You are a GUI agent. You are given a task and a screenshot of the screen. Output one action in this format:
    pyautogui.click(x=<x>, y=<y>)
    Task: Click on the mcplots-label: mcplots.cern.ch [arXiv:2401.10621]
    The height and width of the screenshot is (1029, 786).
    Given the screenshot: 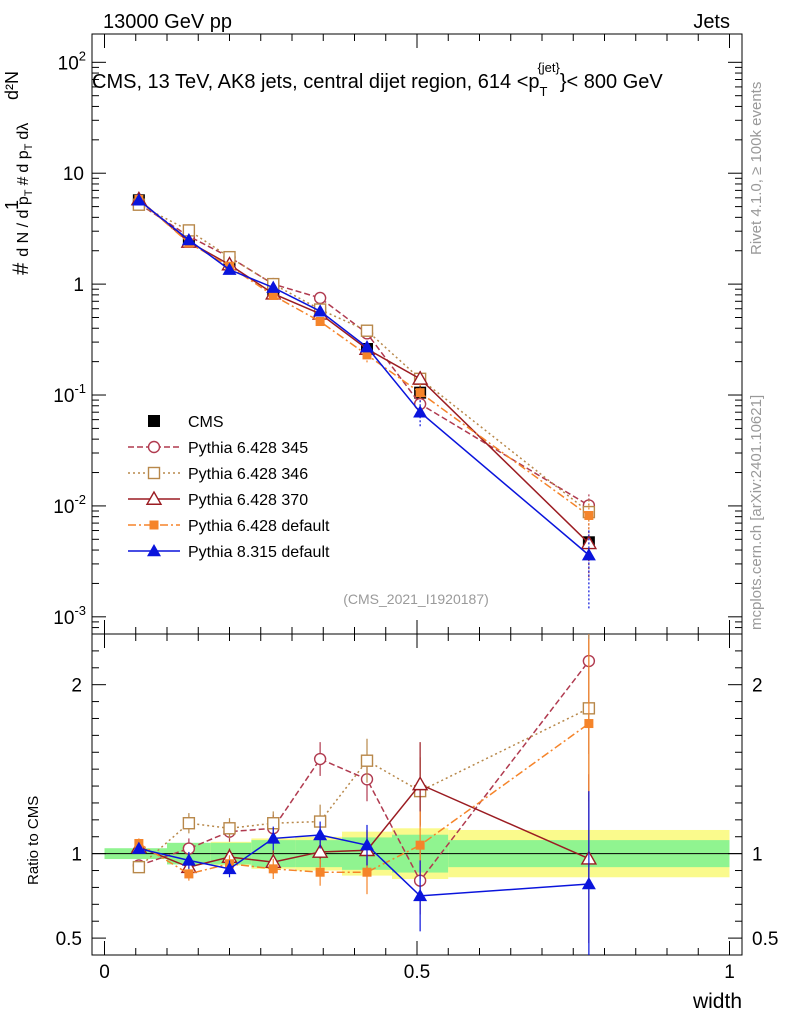 What is the action you would take?
    pyautogui.click(x=756, y=512)
    